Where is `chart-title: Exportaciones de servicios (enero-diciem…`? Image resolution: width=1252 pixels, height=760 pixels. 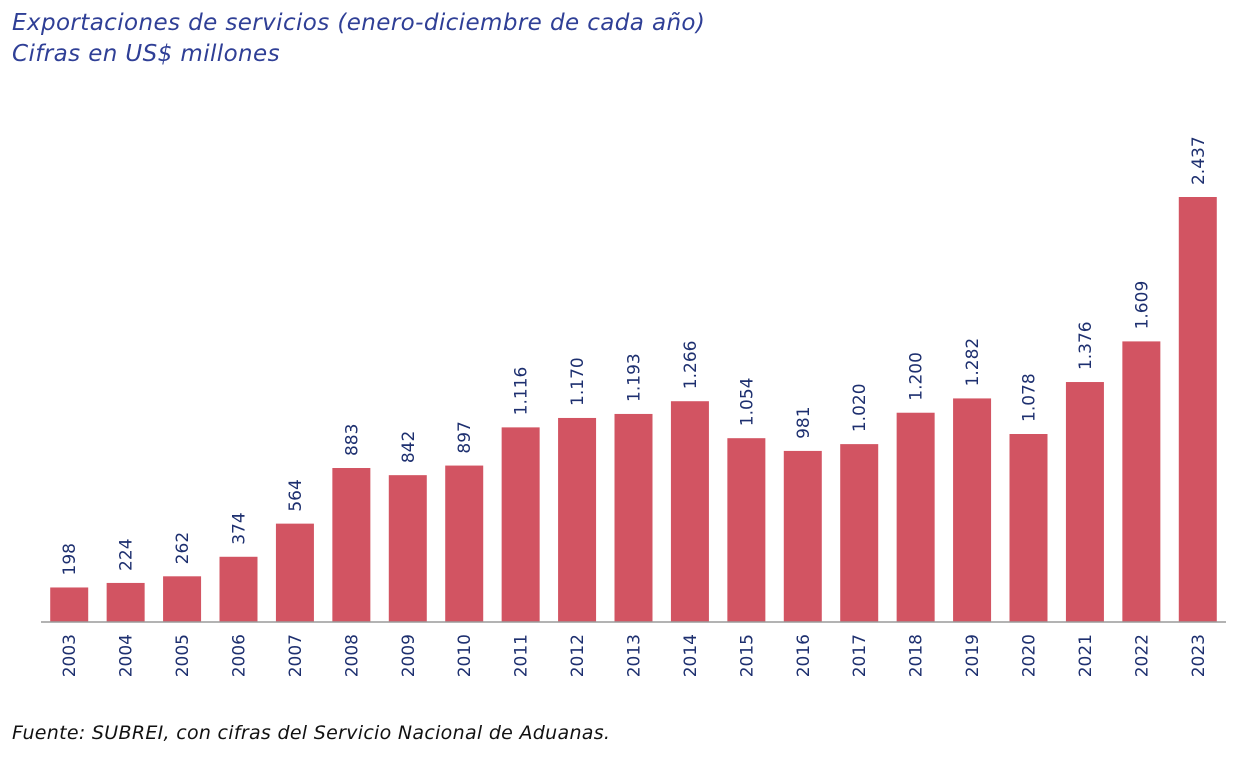
chart-title: Exportaciones de servicios (enero-diciem… is located at coordinates (359, 23).